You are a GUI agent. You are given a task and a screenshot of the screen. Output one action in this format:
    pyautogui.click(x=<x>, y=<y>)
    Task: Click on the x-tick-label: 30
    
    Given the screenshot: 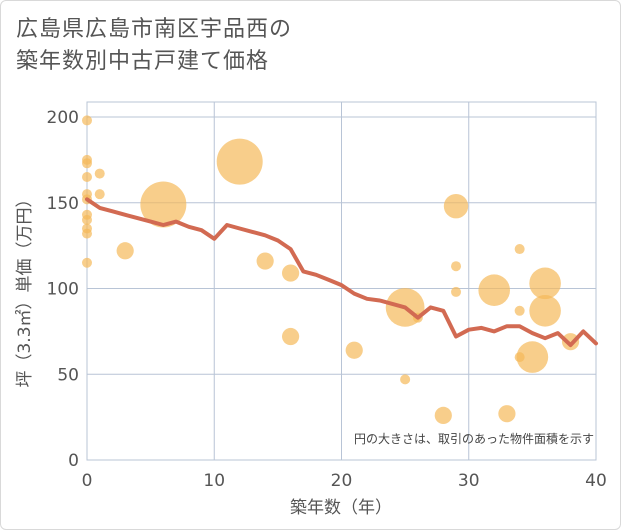 What is the action you would take?
    pyautogui.click(x=469, y=481)
    